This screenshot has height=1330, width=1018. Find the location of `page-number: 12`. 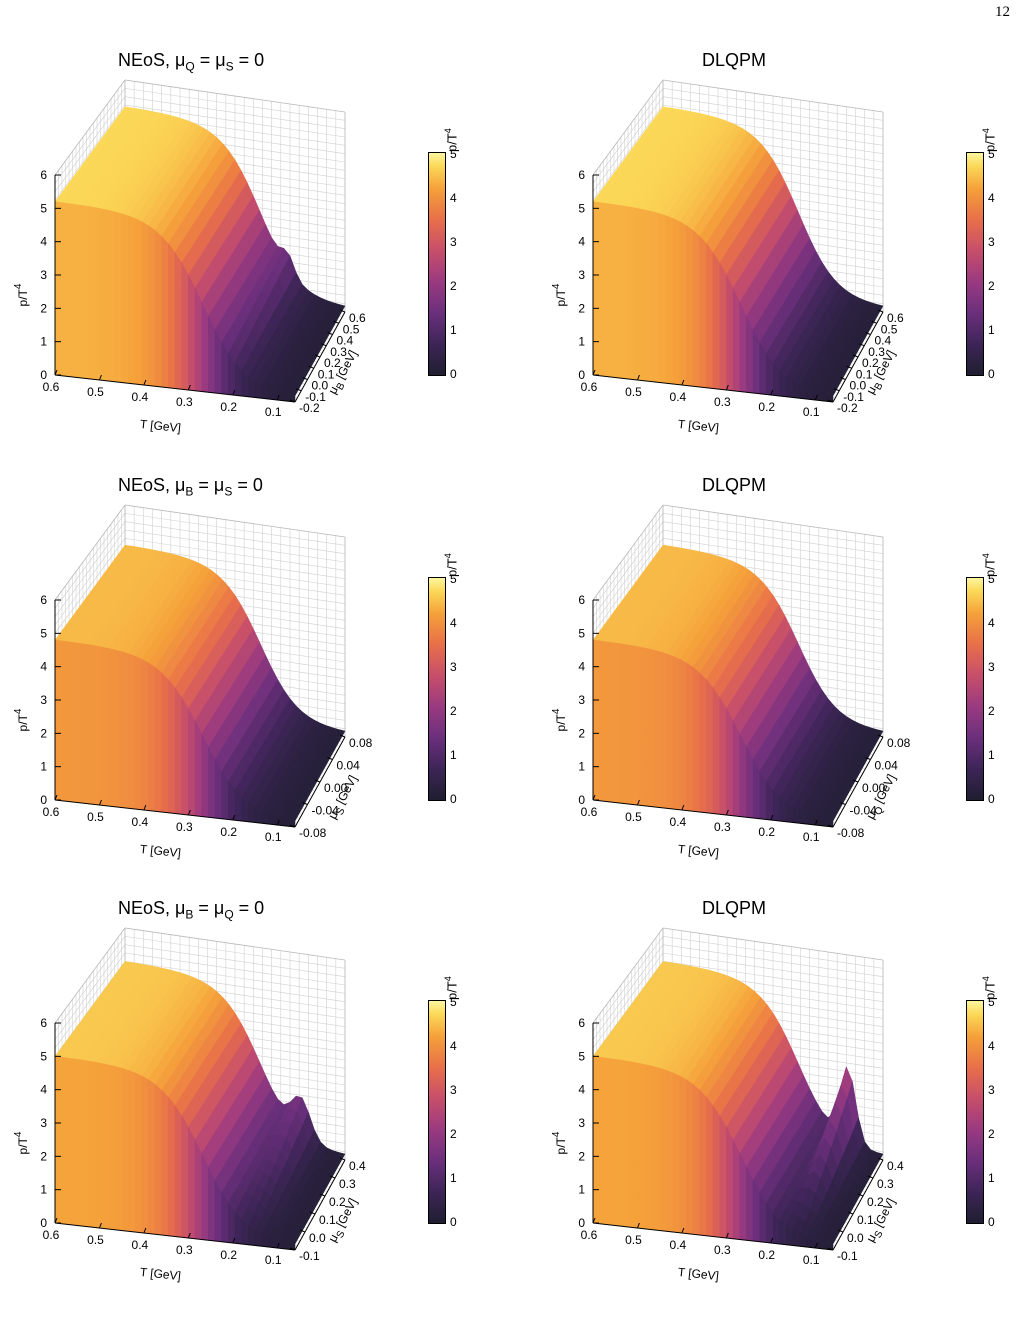

page-number: 12 is located at coordinates (1002, 12).